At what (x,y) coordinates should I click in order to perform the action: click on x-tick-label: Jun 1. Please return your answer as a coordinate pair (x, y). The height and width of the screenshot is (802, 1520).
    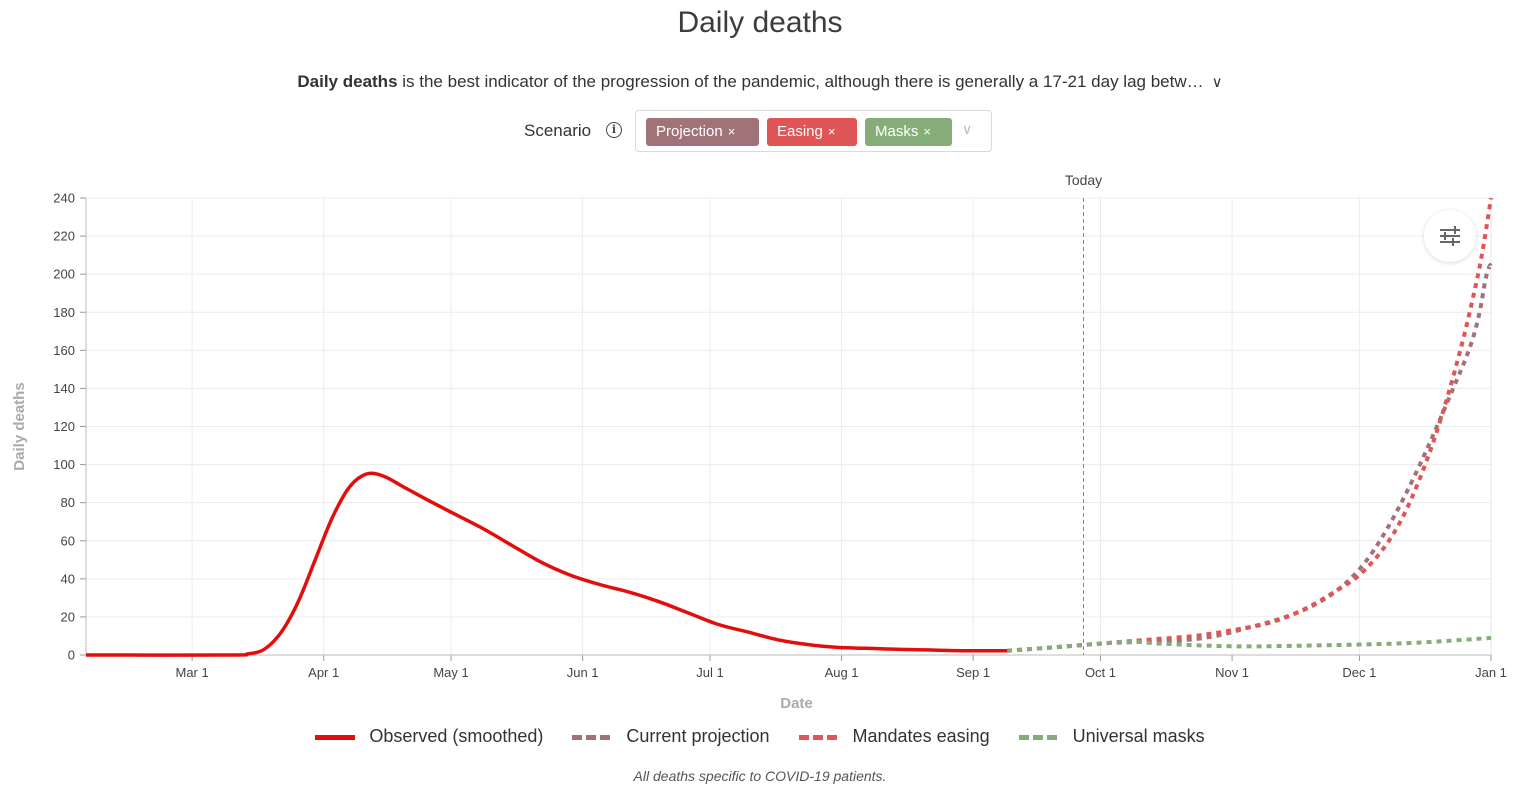
    Looking at the image, I should click on (583, 672).